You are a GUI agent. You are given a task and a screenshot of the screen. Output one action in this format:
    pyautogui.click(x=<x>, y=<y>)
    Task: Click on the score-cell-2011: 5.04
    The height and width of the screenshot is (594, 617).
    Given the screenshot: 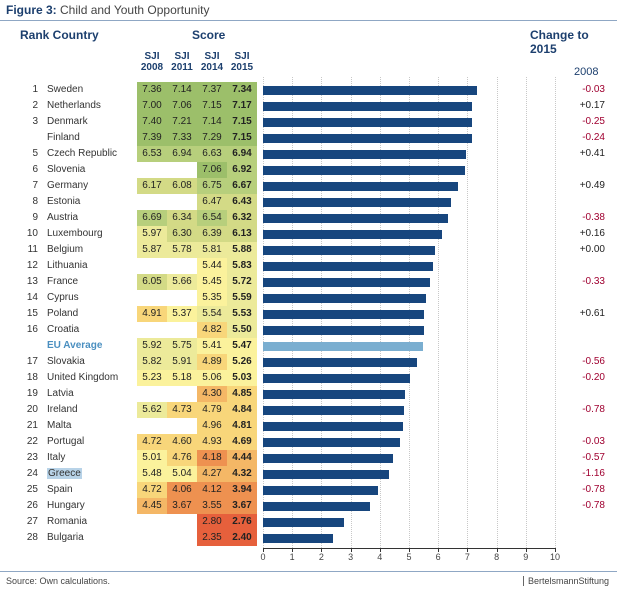 What is the action you would take?
    pyautogui.click(x=182, y=474)
    